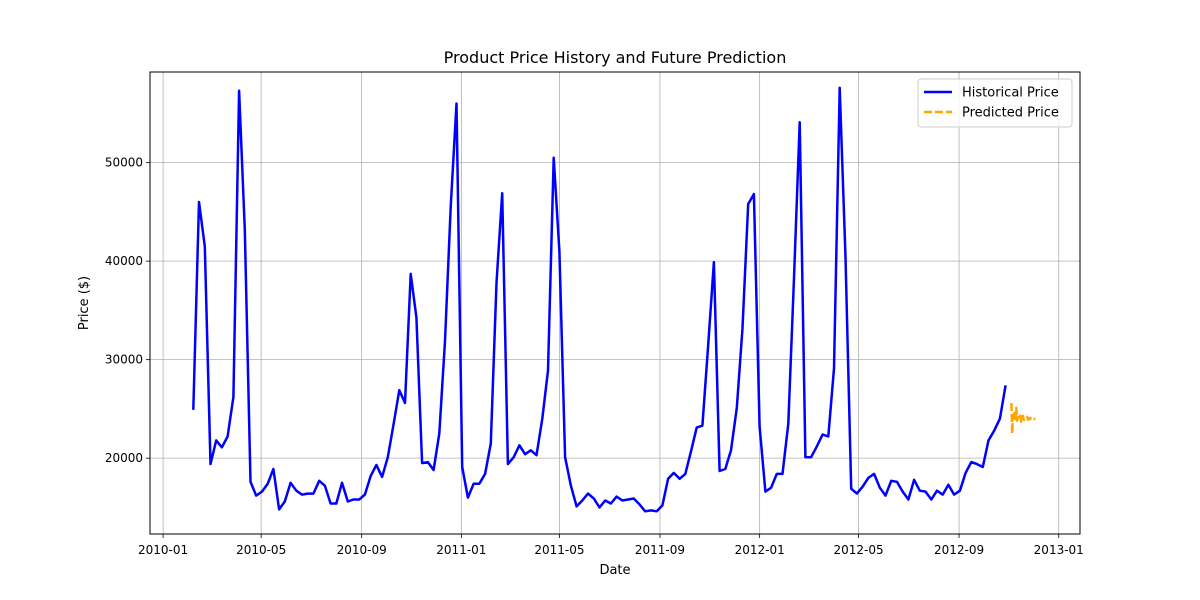 The height and width of the screenshot is (600, 1200). What do you see at coordinates (1010, 93) in the screenshot?
I see `legend-label-0: Historical Price` at bounding box center [1010, 93].